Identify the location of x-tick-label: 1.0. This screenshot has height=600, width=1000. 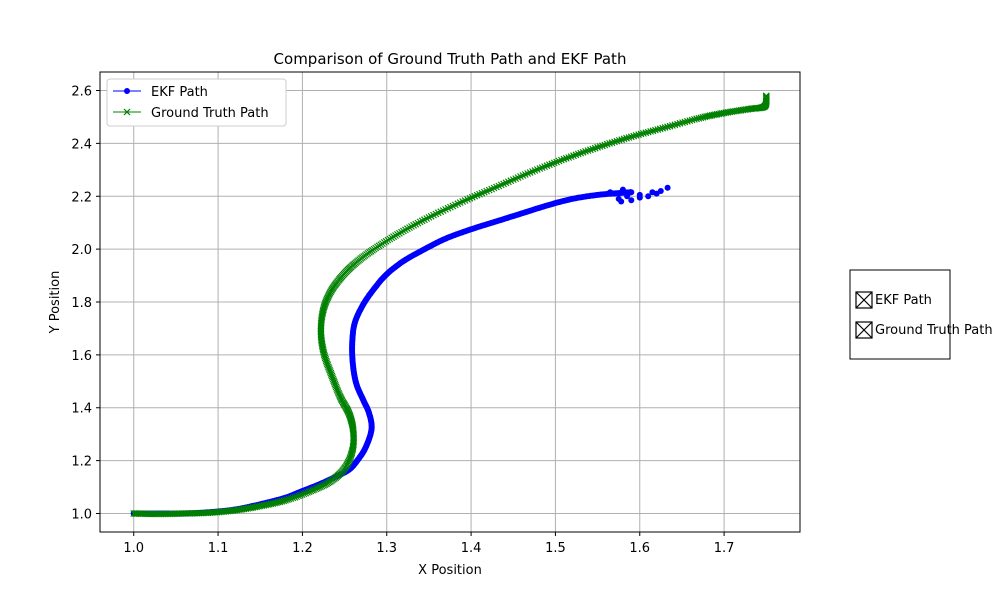
(133, 548).